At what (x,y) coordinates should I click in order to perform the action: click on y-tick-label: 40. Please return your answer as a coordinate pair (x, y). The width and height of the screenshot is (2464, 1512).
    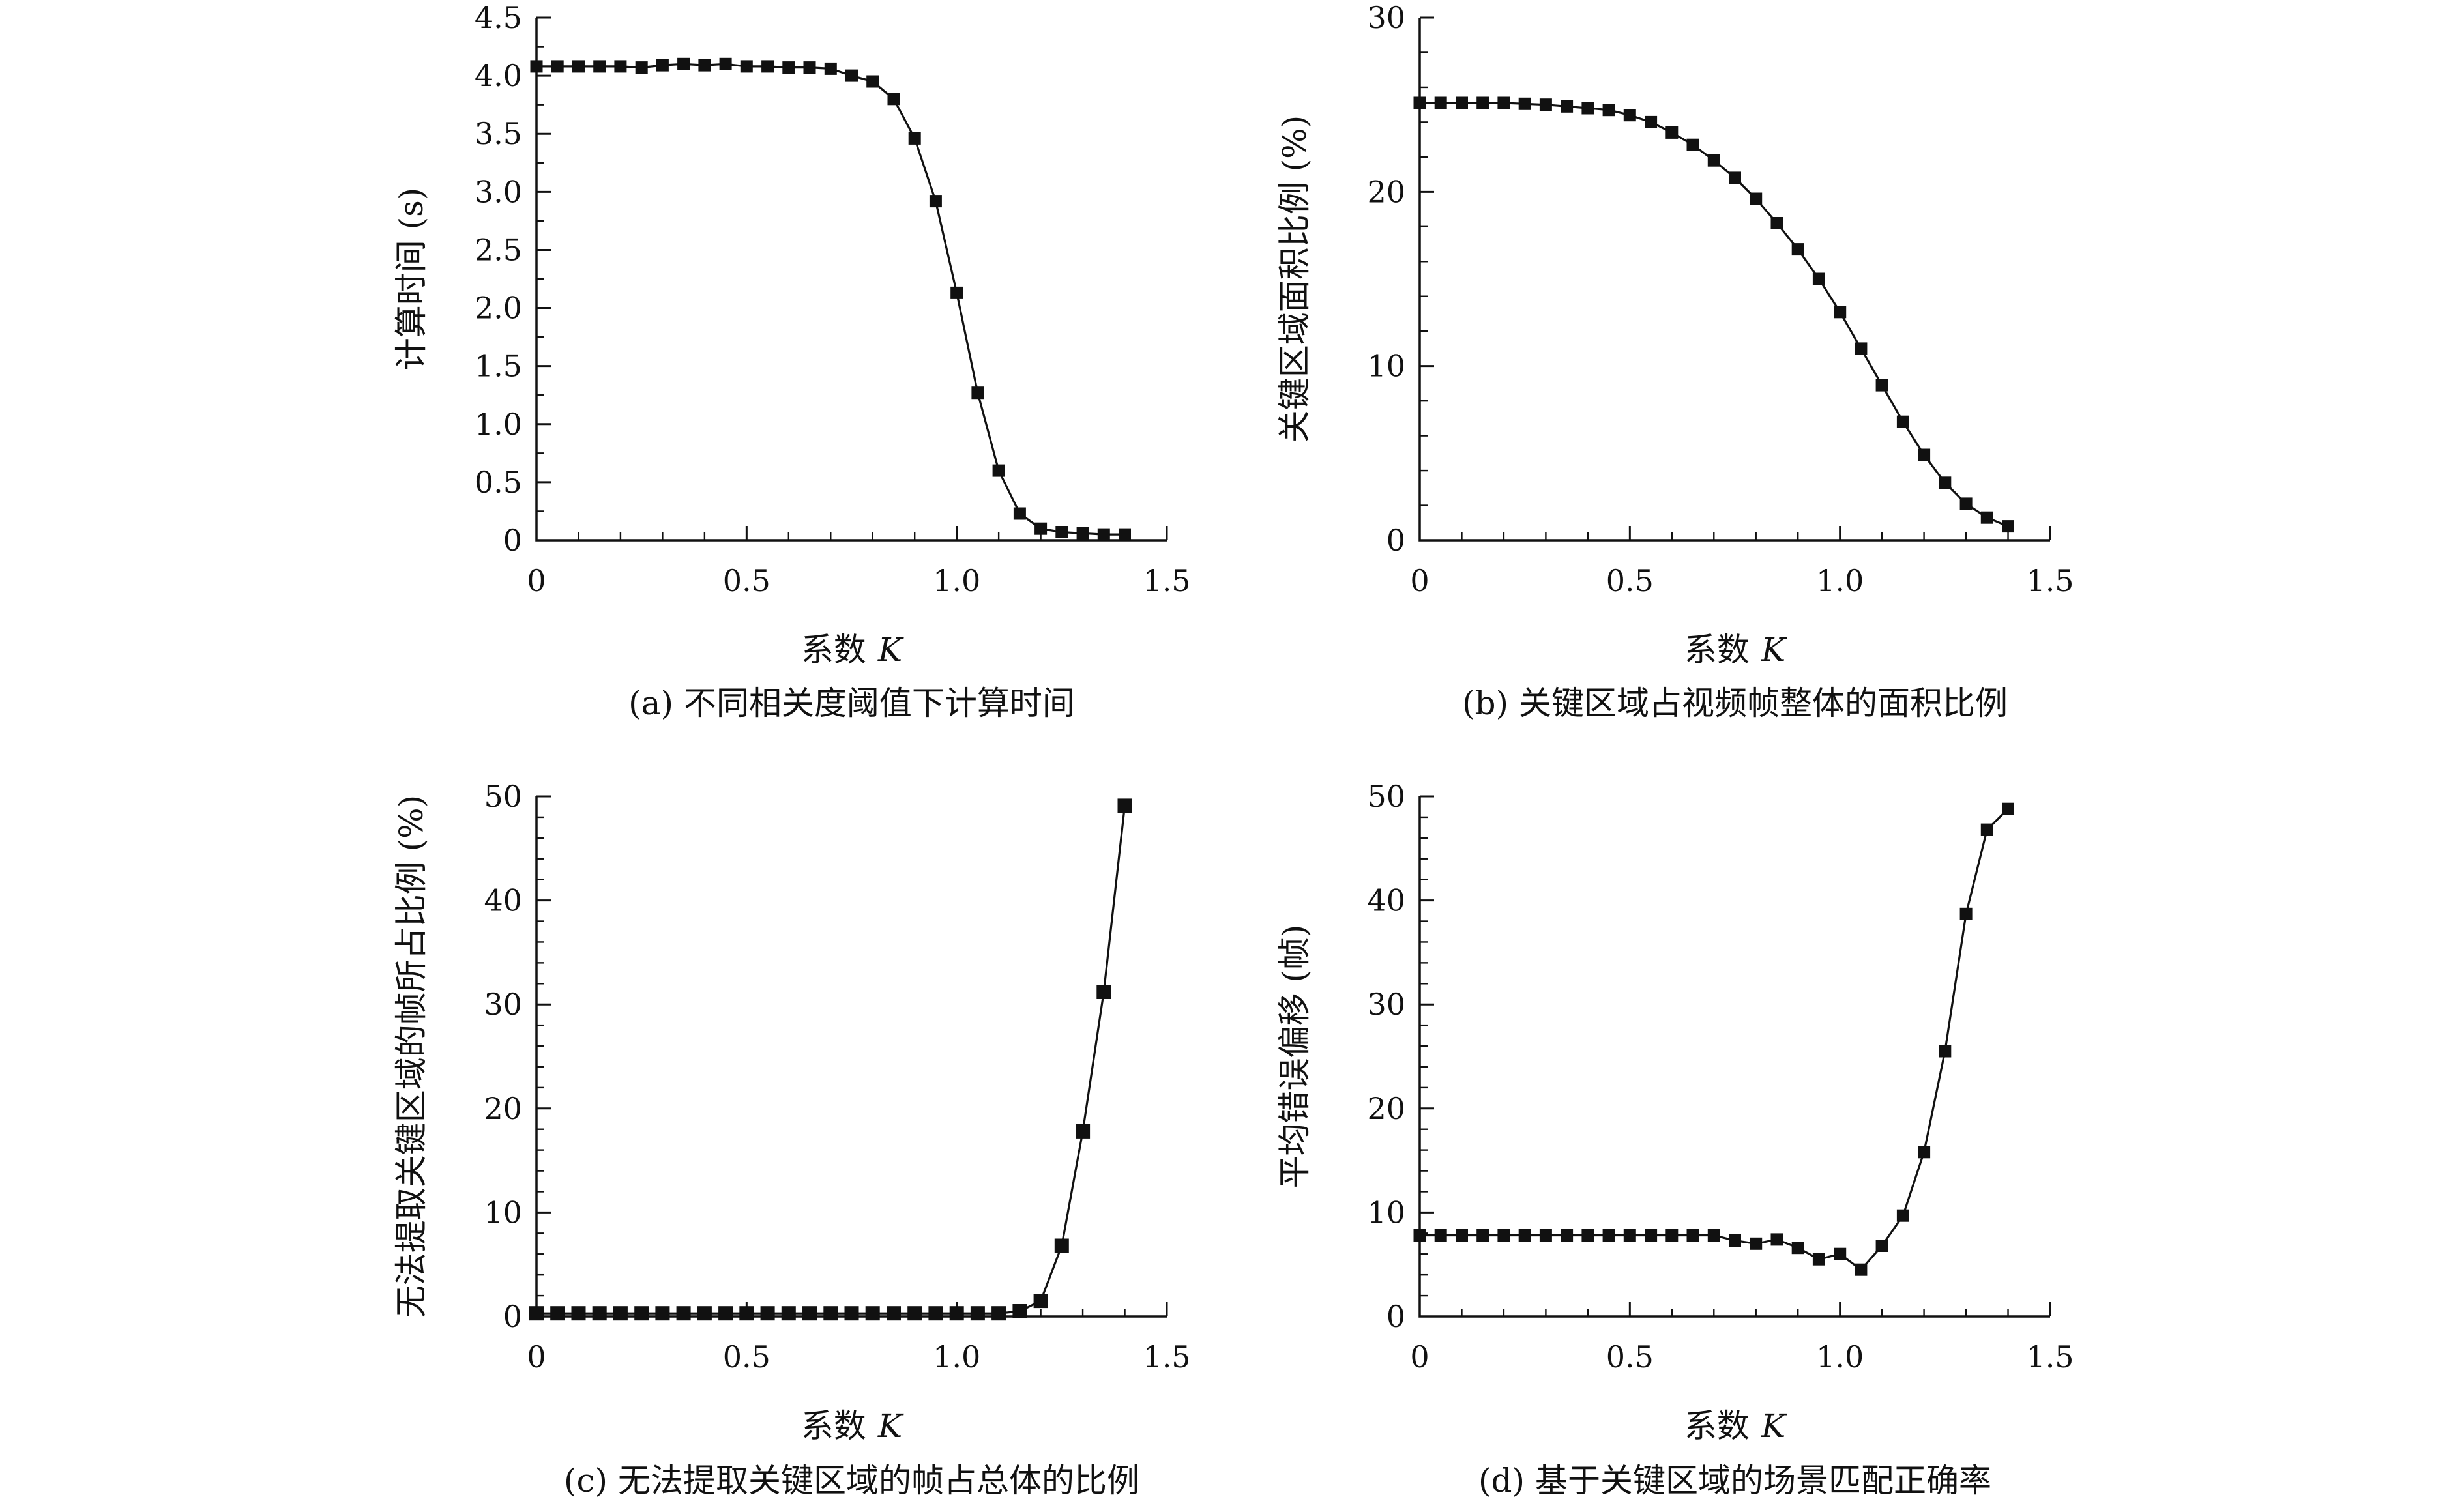
    Looking at the image, I should click on (503, 900).